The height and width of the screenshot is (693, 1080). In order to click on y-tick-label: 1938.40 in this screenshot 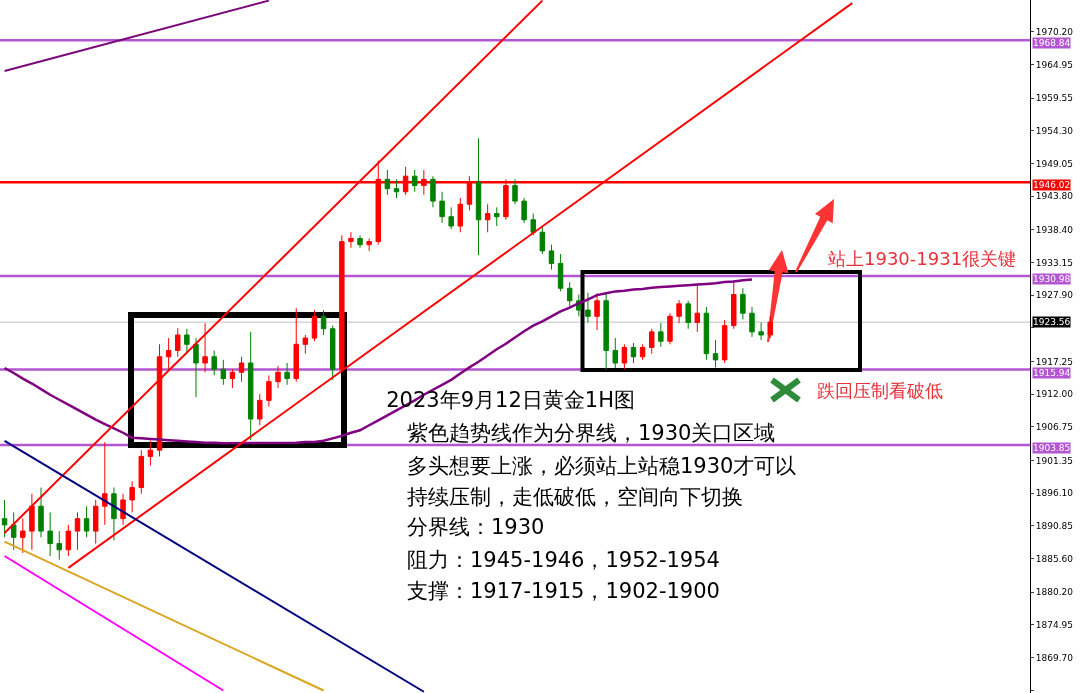, I will do `click(1054, 229)`.